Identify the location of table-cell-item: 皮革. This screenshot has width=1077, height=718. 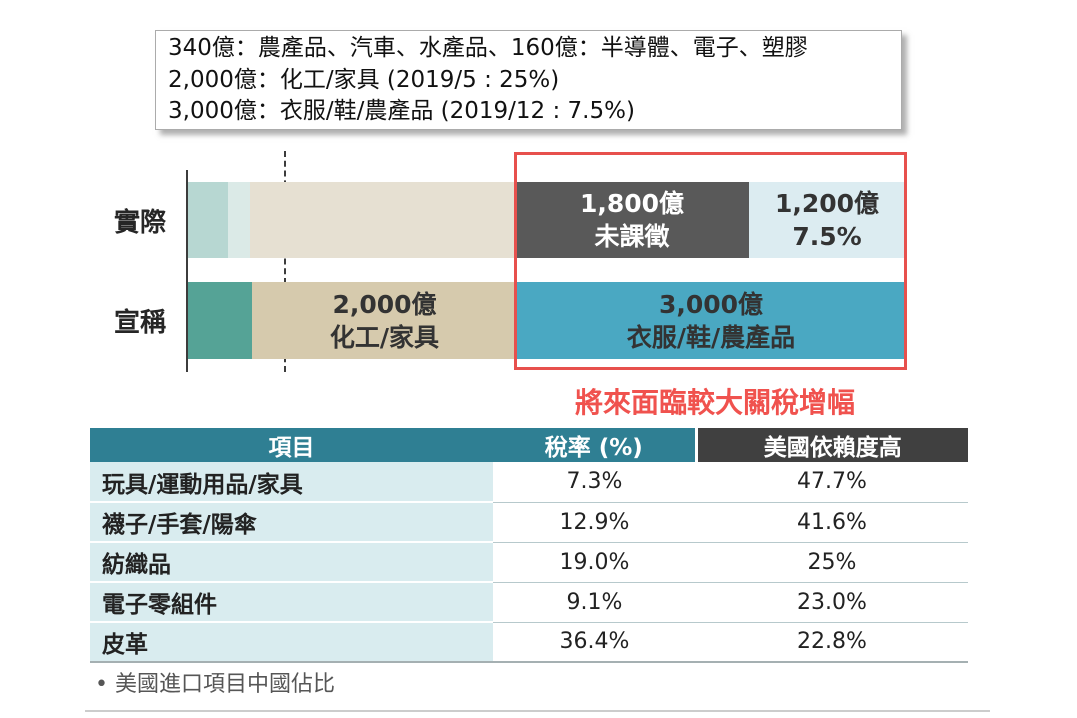
(291, 642).